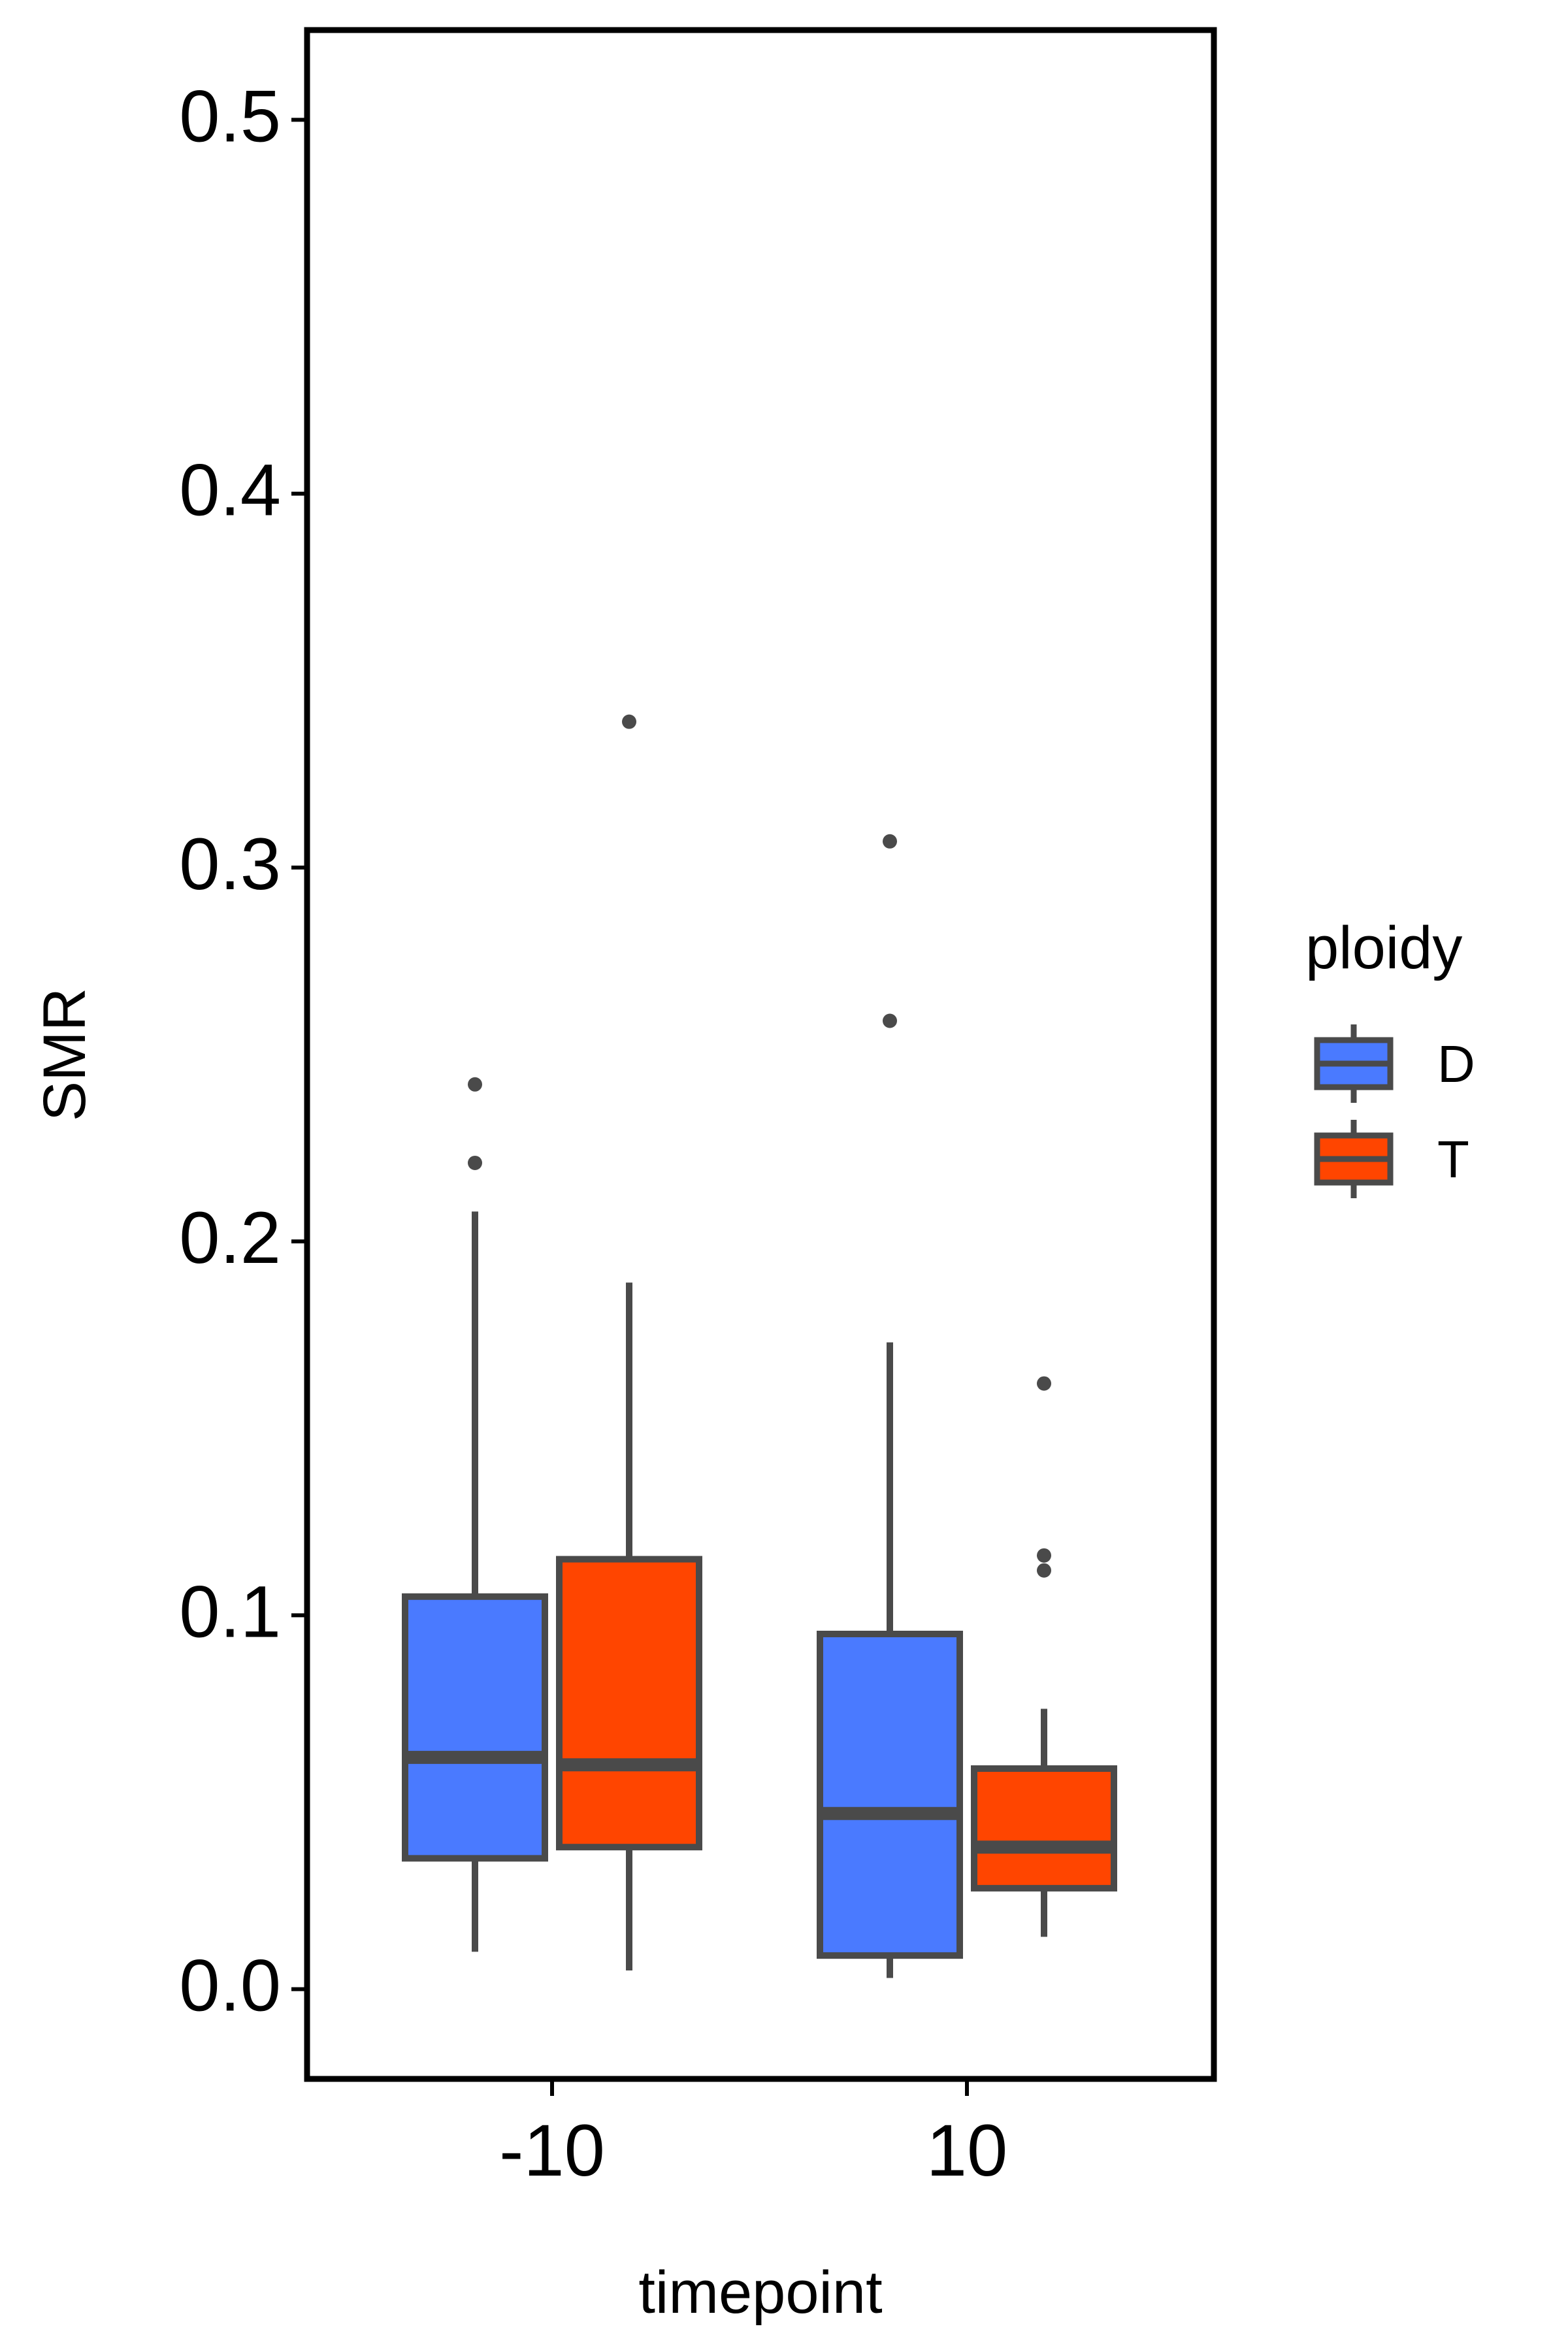  Describe the element at coordinates (64, 1054) in the screenshot. I see `y-axis-title: SMR` at that location.